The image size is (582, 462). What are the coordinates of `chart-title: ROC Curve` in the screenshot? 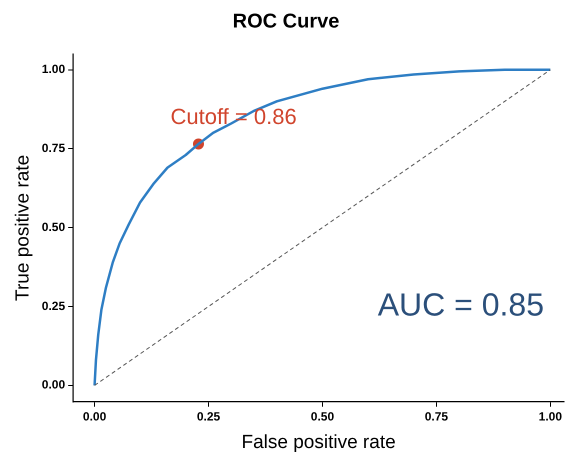 It's located at (286, 21).